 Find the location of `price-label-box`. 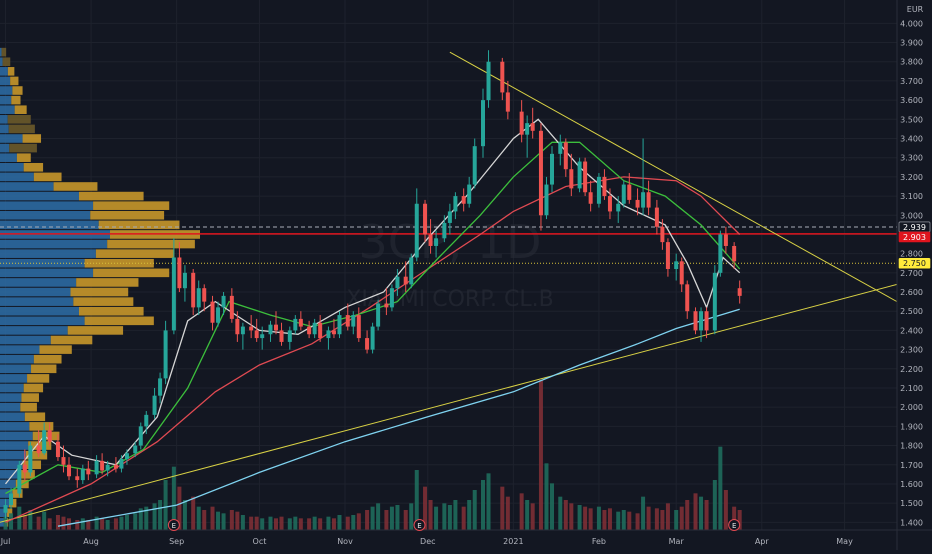

price-label-box is located at coordinates (914, 237).